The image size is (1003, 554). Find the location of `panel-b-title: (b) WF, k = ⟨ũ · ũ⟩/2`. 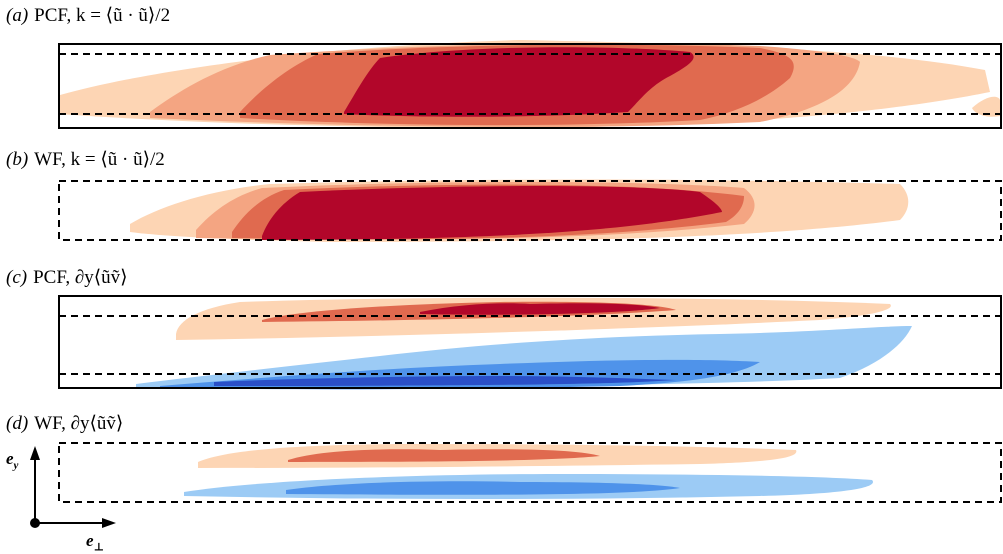

panel-b-title: (b) WF, k = ⟨ũ · ũ⟩/2 is located at coordinates (85, 159).